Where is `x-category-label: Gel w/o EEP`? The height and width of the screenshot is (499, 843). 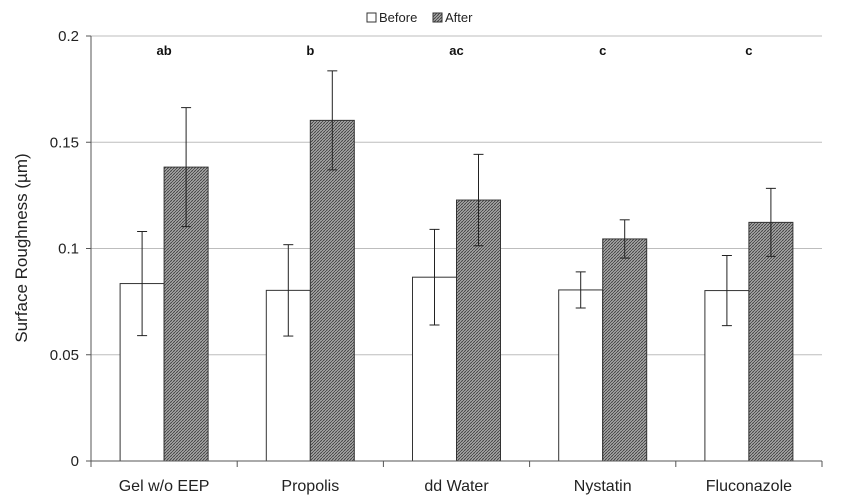 x-category-label: Gel w/o EEP is located at coordinates (164, 486).